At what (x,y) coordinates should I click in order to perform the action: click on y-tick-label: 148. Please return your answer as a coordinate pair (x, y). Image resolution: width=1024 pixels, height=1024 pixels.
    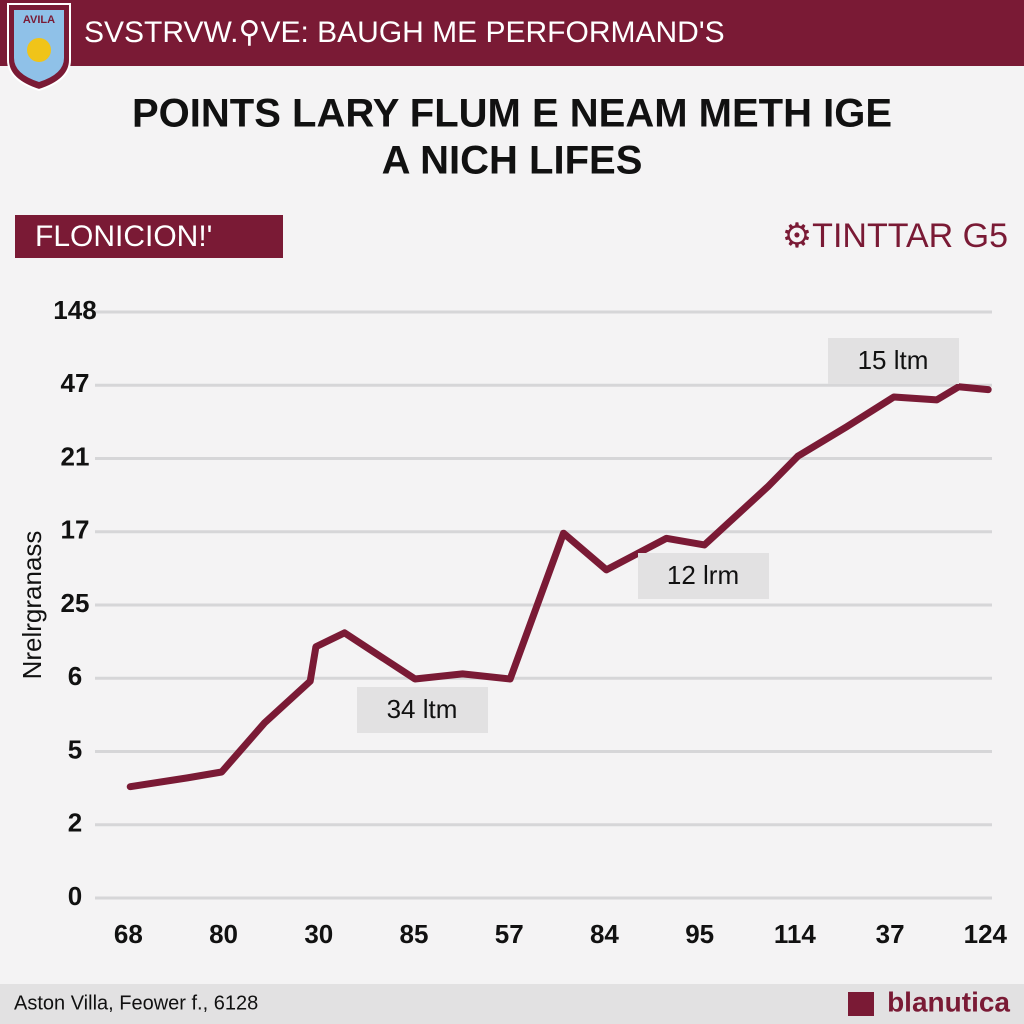
    Looking at the image, I should click on (74, 310).